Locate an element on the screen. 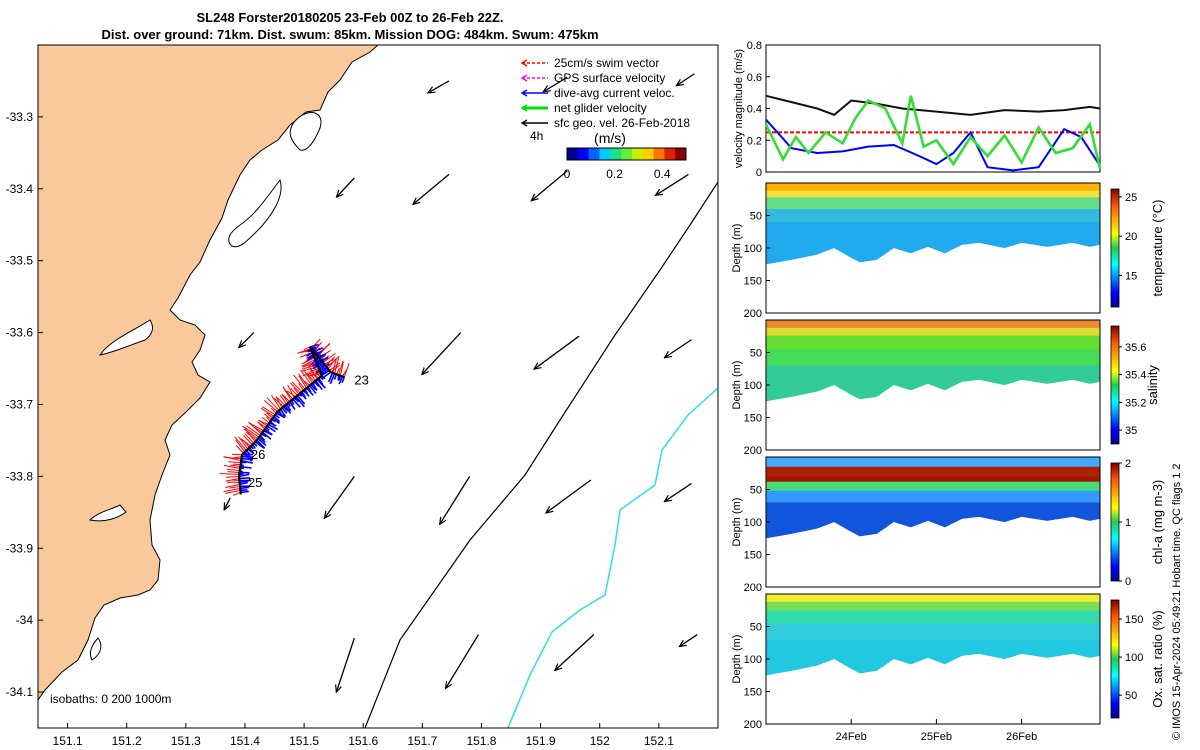 The width and height of the screenshot is (1200, 750). date-tick-label: 25Feb is located at coordinates (936, 737).